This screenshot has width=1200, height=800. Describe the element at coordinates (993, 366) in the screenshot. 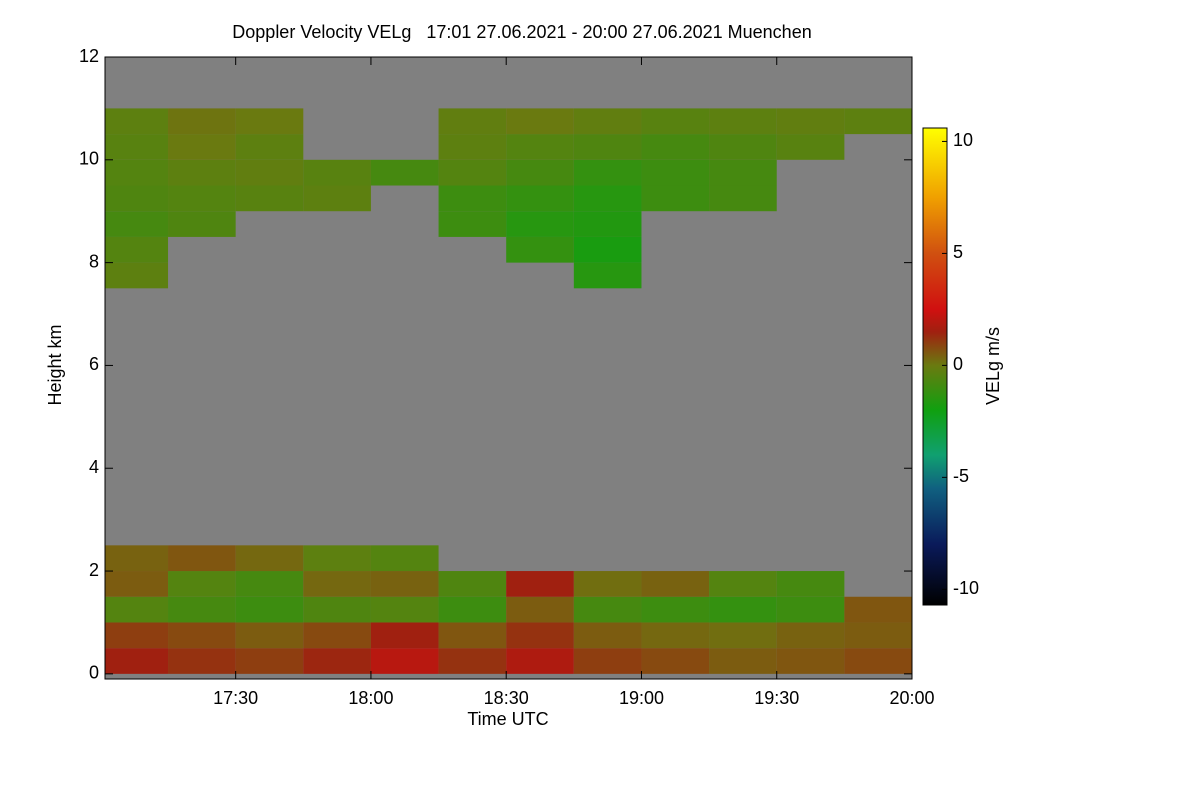

I see `colorbar-label: VELg m/s` at that location.